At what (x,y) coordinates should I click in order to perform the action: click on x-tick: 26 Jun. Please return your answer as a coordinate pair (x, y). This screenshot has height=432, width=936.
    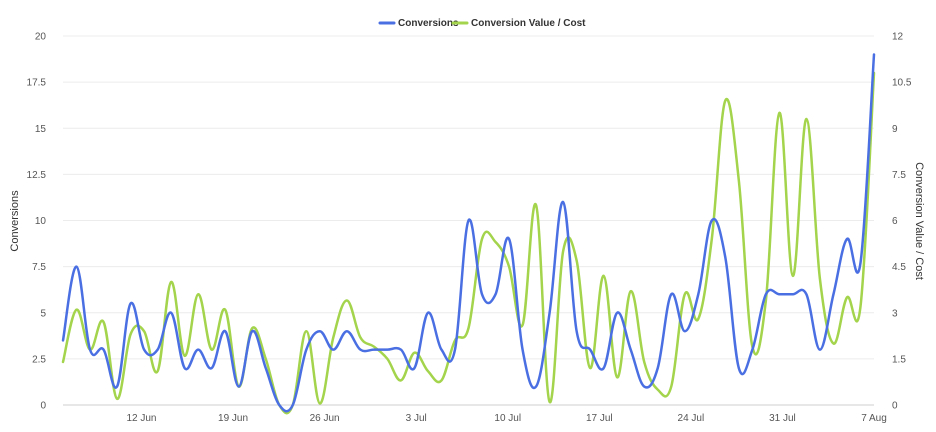
    Looking at the image, I should click on (325, 418).